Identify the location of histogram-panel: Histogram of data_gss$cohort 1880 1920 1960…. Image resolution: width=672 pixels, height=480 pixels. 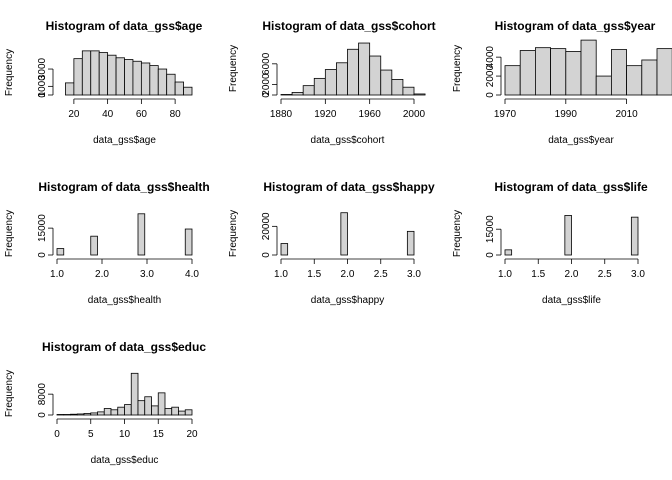
(332, 82).